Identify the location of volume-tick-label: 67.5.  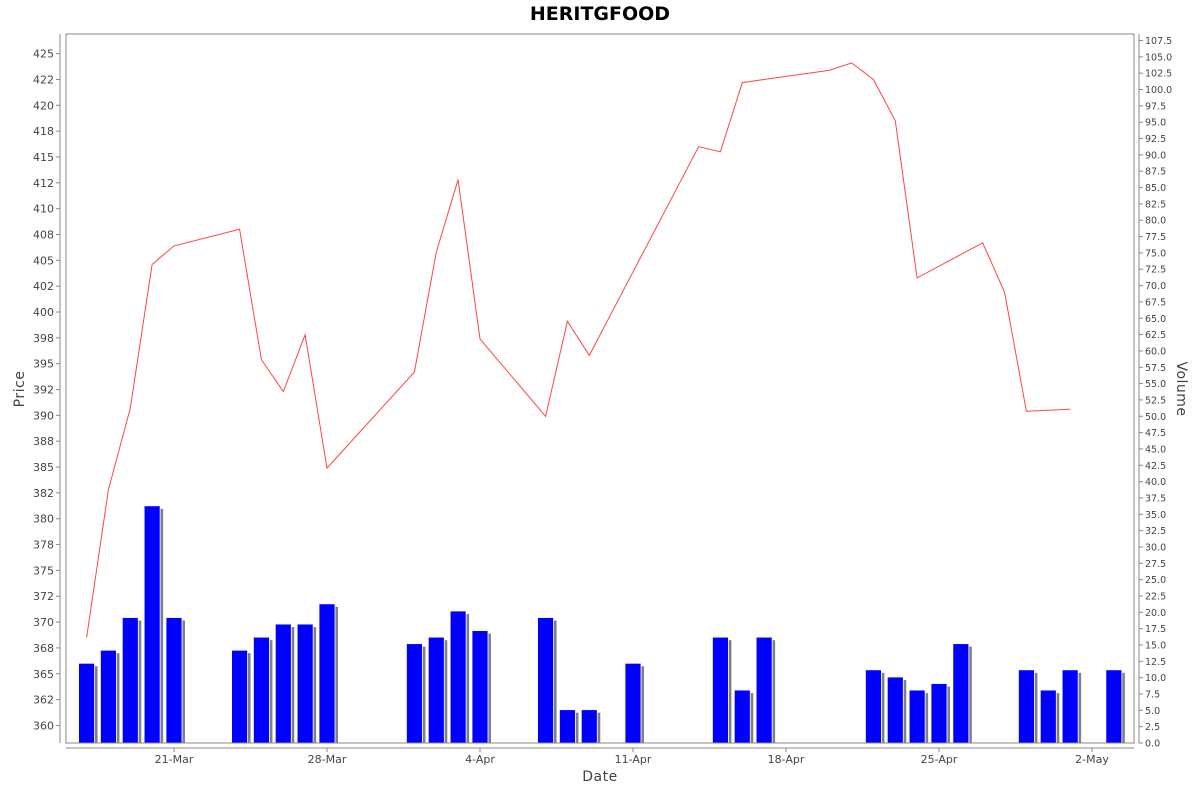
(1155, 302).